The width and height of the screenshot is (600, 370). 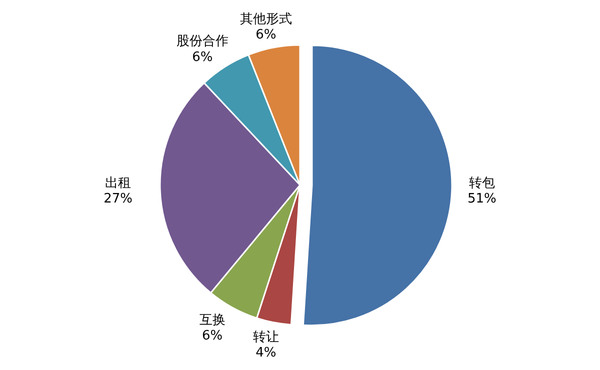 I want to click on data-label: 27%, so click(x=118, y=199).